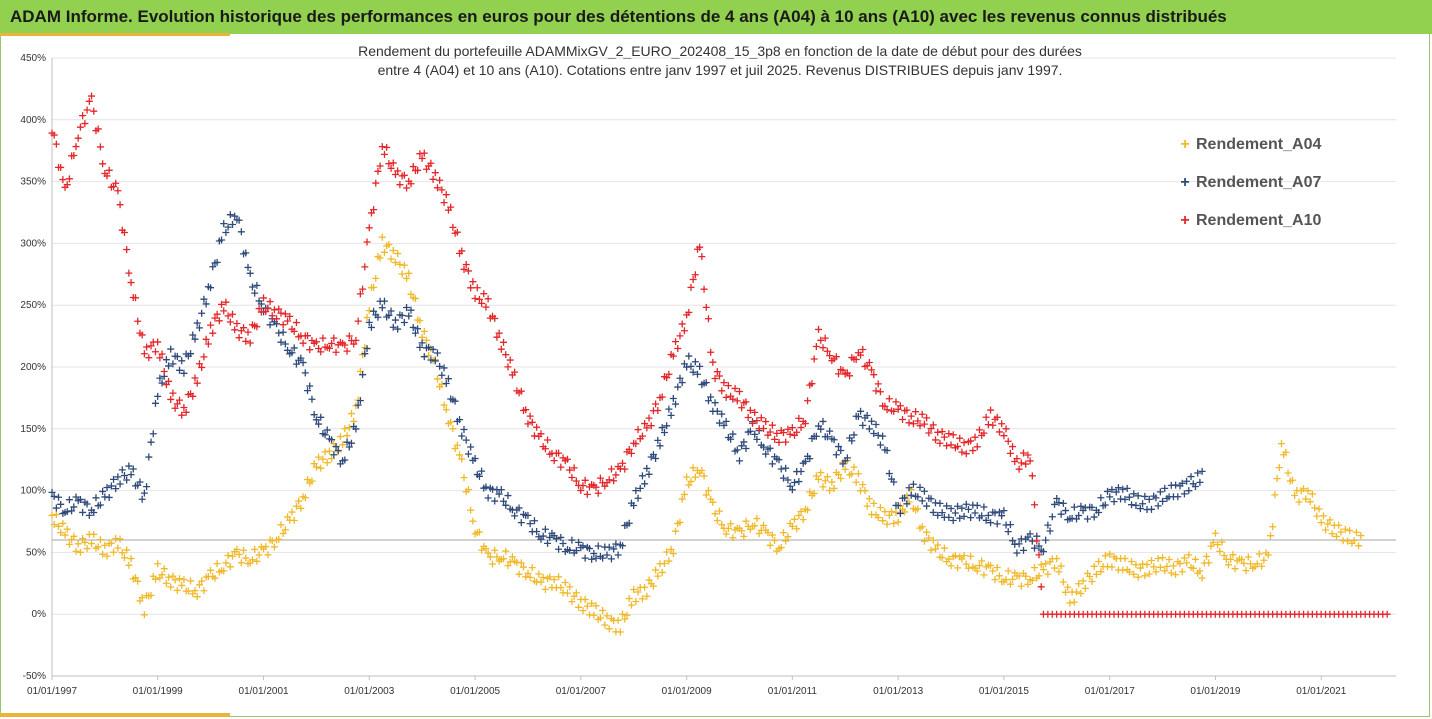  What do you see at coordinates (264, 691) in the screenshot?
I see `x-tick-label: 01/01/2001` at bounding box center [264, 691].